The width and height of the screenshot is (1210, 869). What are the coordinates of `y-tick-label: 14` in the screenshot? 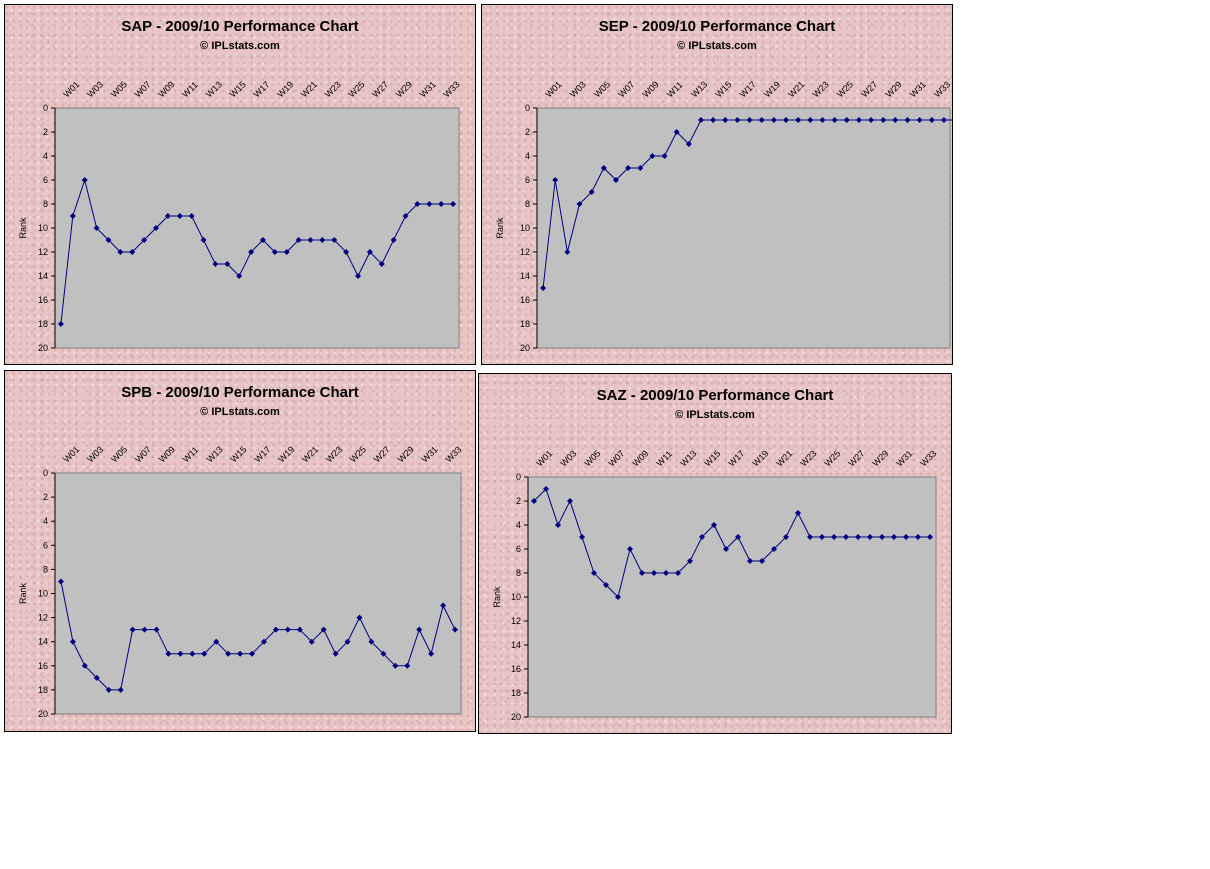 It's located at (516, 645).